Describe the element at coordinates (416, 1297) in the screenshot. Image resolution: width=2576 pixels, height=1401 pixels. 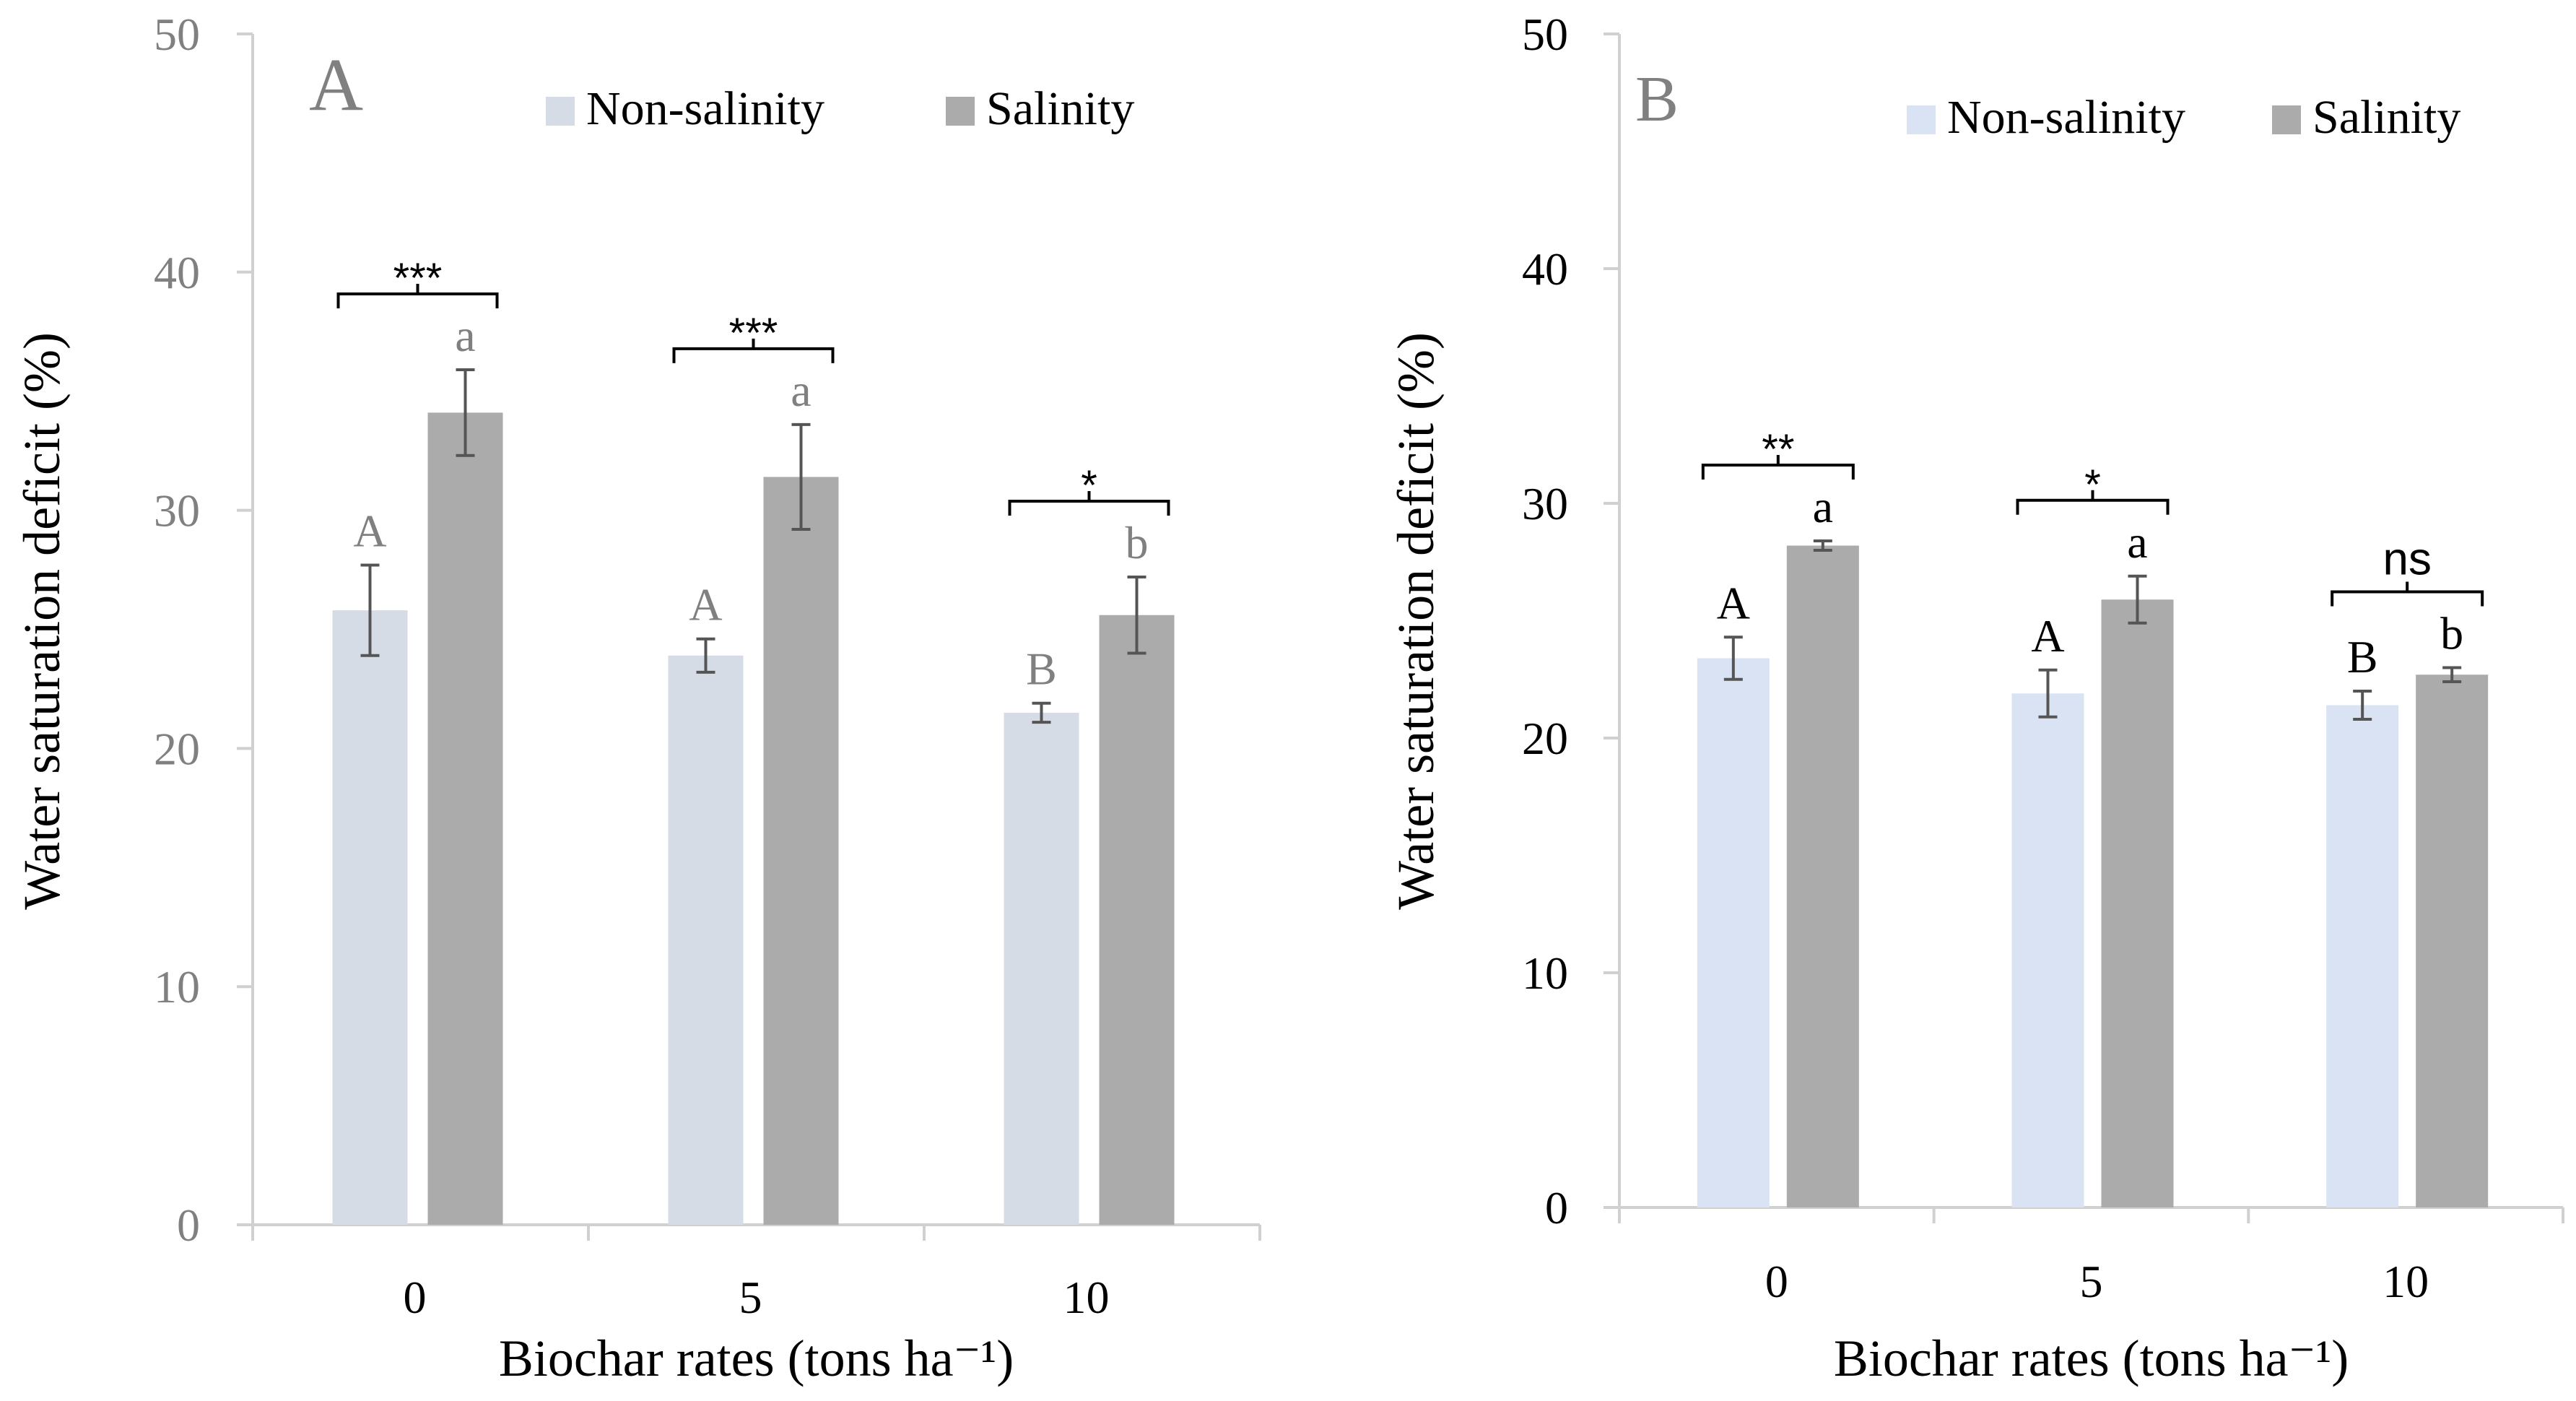
I see `panel-a-x-tick-label: 0` at that location.